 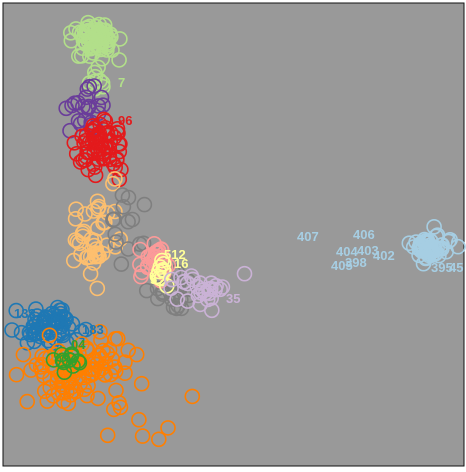 What do you see at coordinates (125, 120) in the screenshot?
I see `point-label: 96` at bounding box center [125, 120].